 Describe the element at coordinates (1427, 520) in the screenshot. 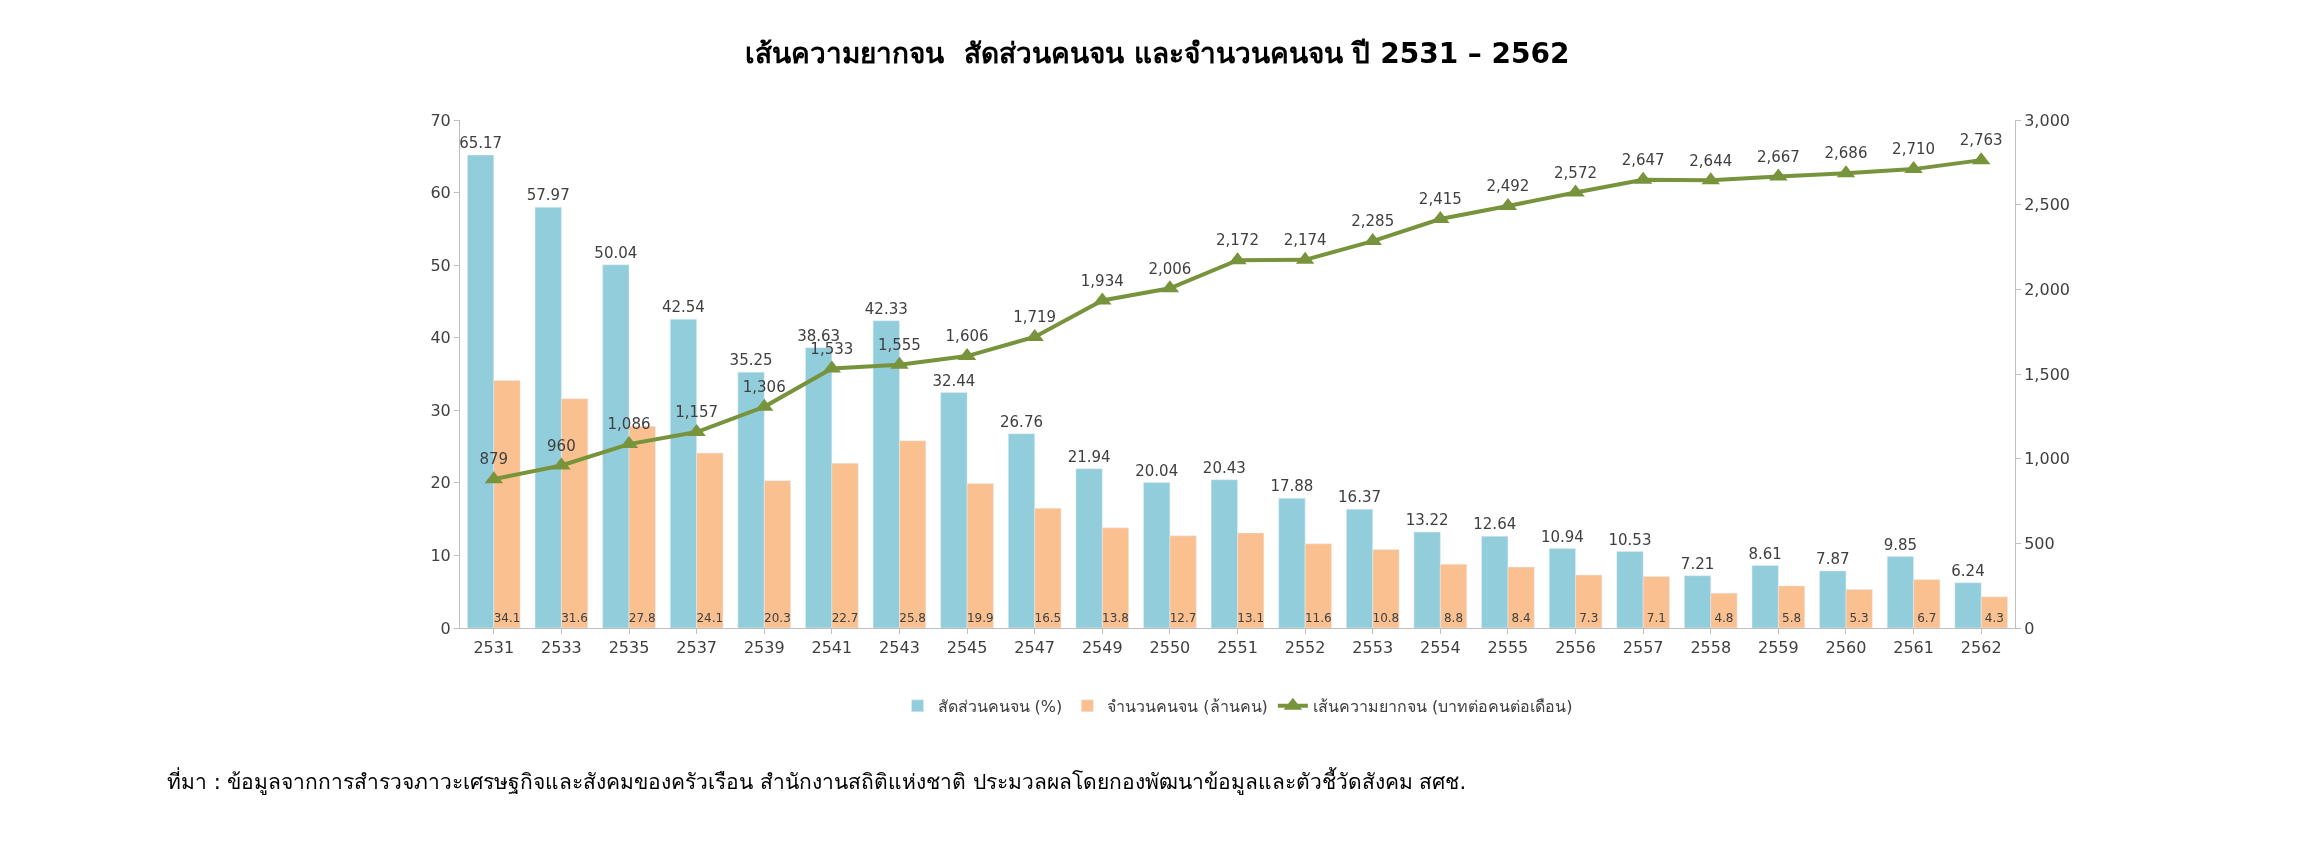

I see `data-label: 13.22` at that location.